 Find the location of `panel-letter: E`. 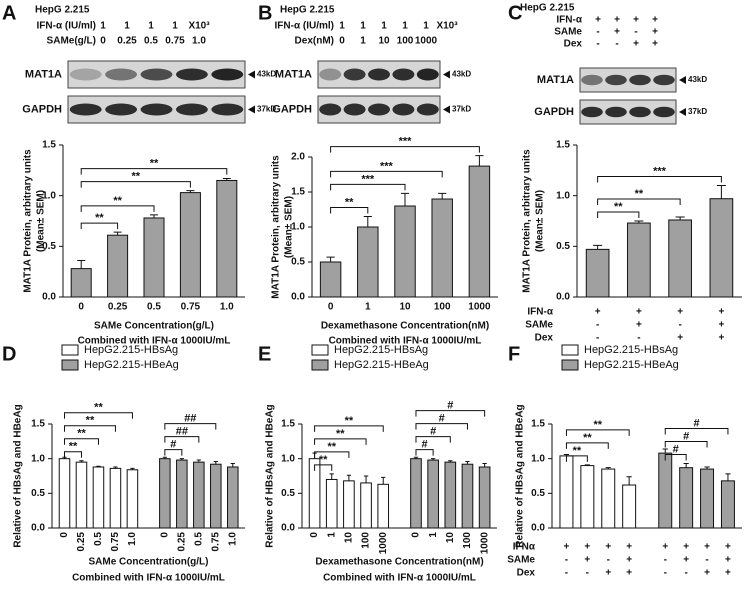

panel-letter: E is located at coordinates (264, 354).